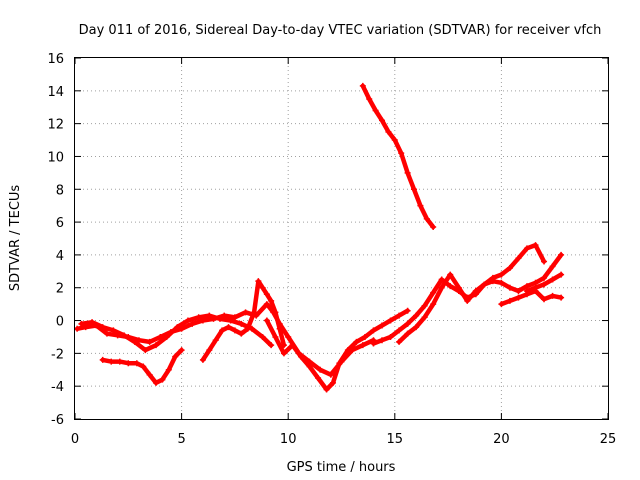 Image resolution: width=640 pixels, height=480 pixels. What do you see at coordinates (57, 354) in the screenshot?
I see `y-tick-label: -2` at bounding box center [57, 354].